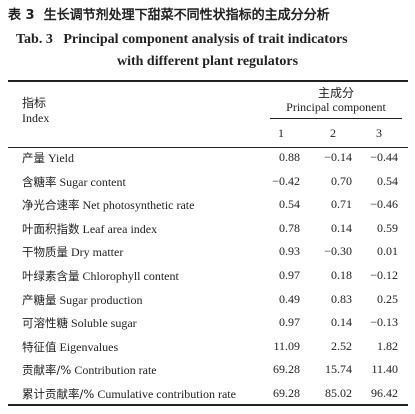  What do you see at coordinates (384, 275) in the screenshot?
I see `cell-value: −0.12` at bounding box center [384, 275].